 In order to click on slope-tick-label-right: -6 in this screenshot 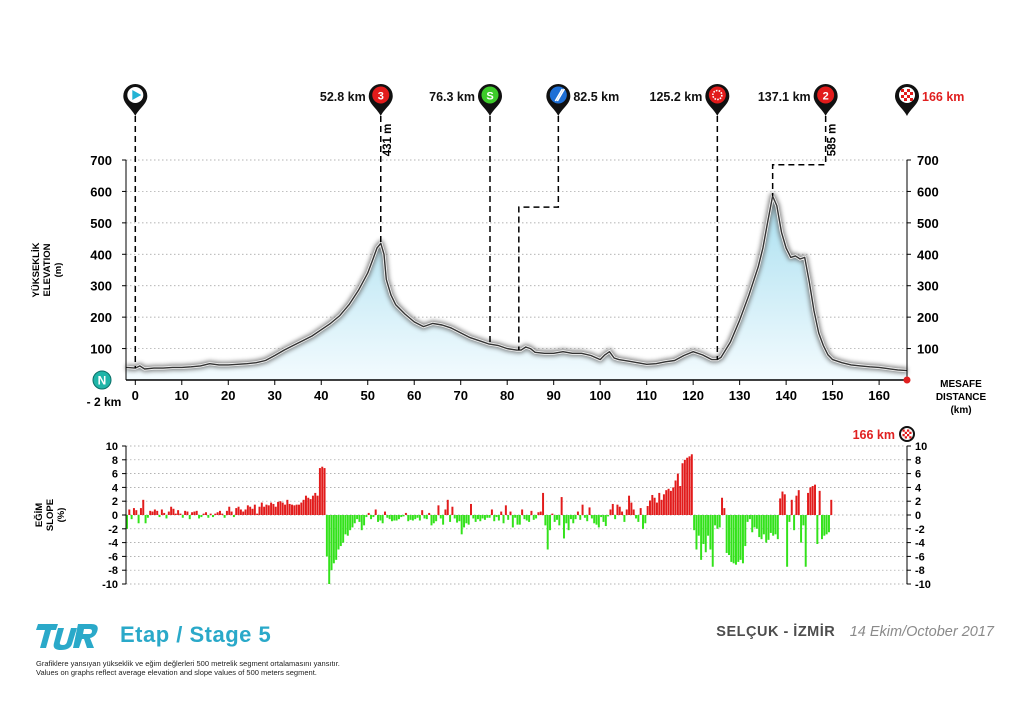, I will do `click(920, 557)`.